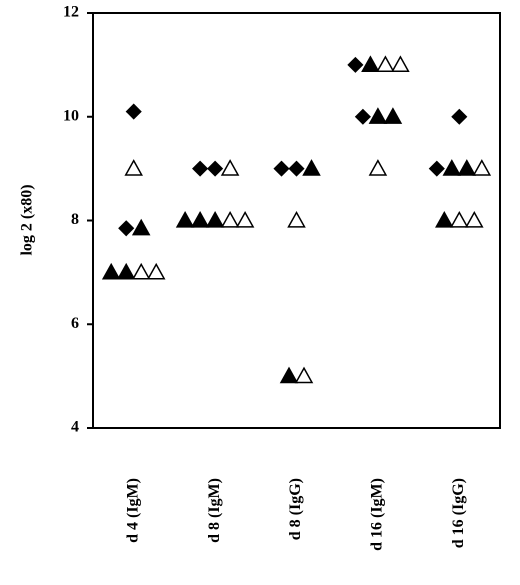 Image resolution: width=520 pixels, height=585 pixels. Describe the element at coordinates (71, 12) in the screenshot. I see `y-tick-label: 12` at that location.